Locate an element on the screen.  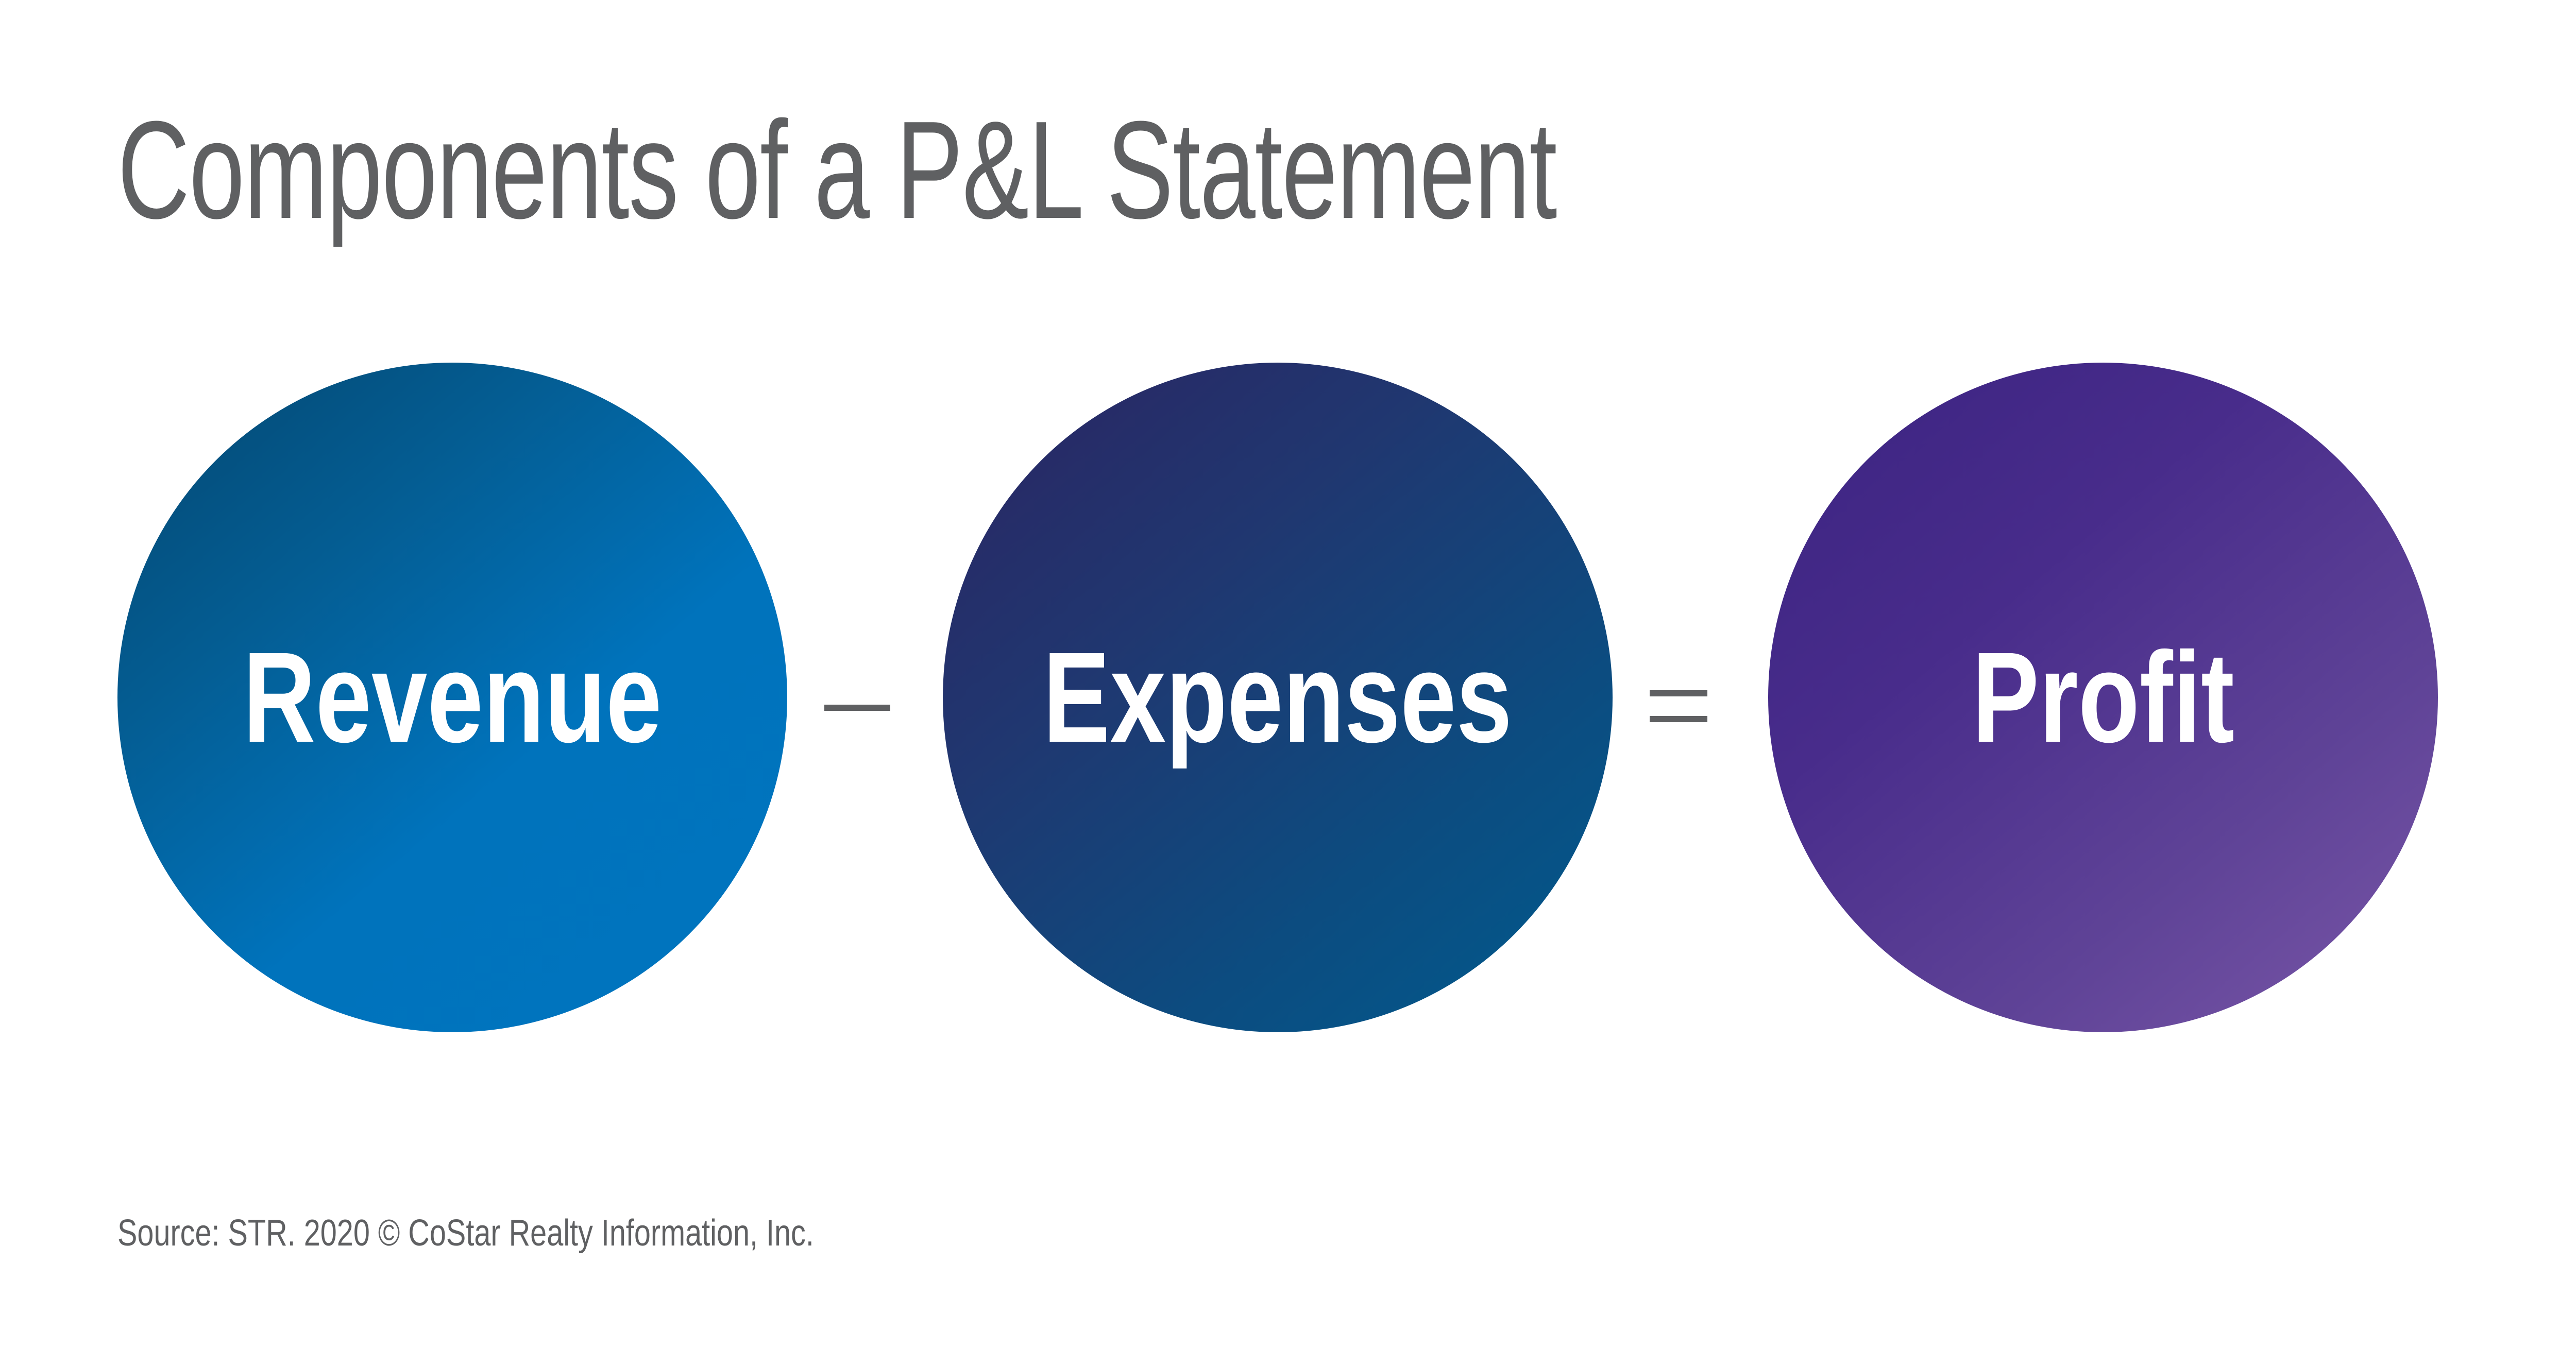
profit-label: Profit is located at coordinates (2103, 697).